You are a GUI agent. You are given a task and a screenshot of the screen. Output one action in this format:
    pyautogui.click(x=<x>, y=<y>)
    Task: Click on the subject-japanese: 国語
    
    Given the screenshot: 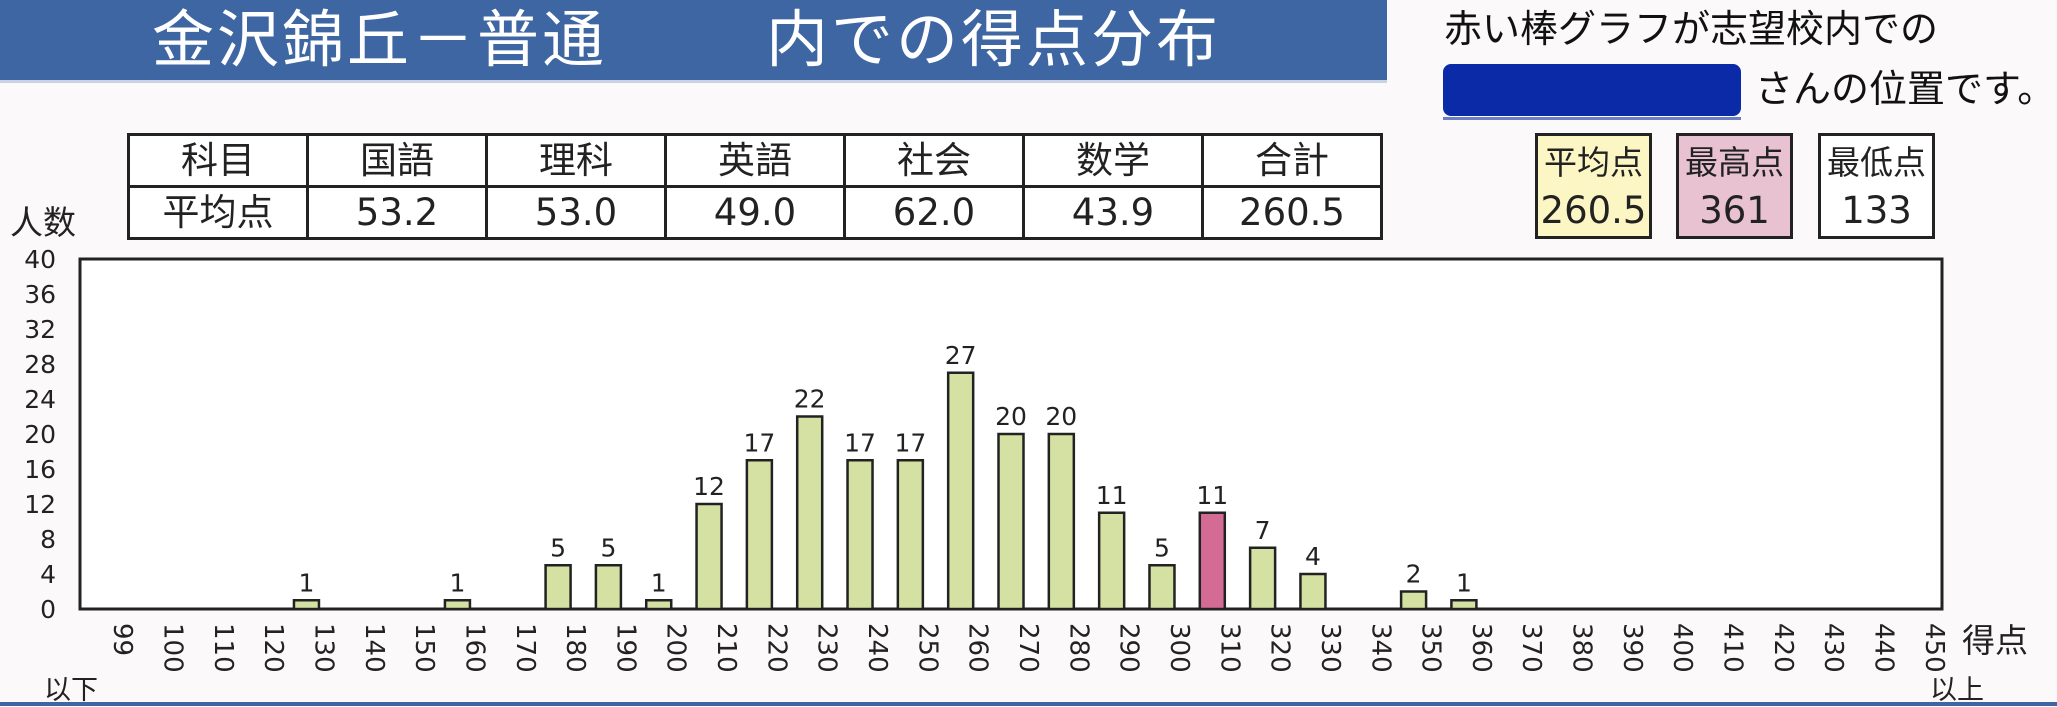 What is the action you would take?
    pyautogui.click(x=397, y=160)
    